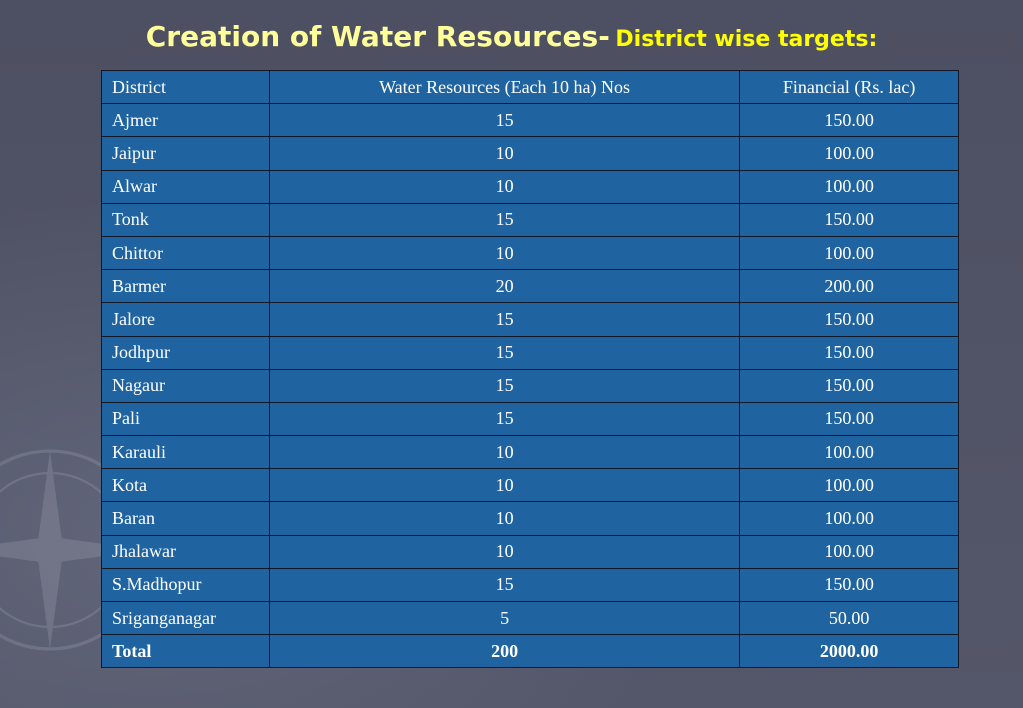  What do you see at coordinates (185, 452) in the screenshot?
I see `cell-district: Karauli` at bounding box center [185, 452].